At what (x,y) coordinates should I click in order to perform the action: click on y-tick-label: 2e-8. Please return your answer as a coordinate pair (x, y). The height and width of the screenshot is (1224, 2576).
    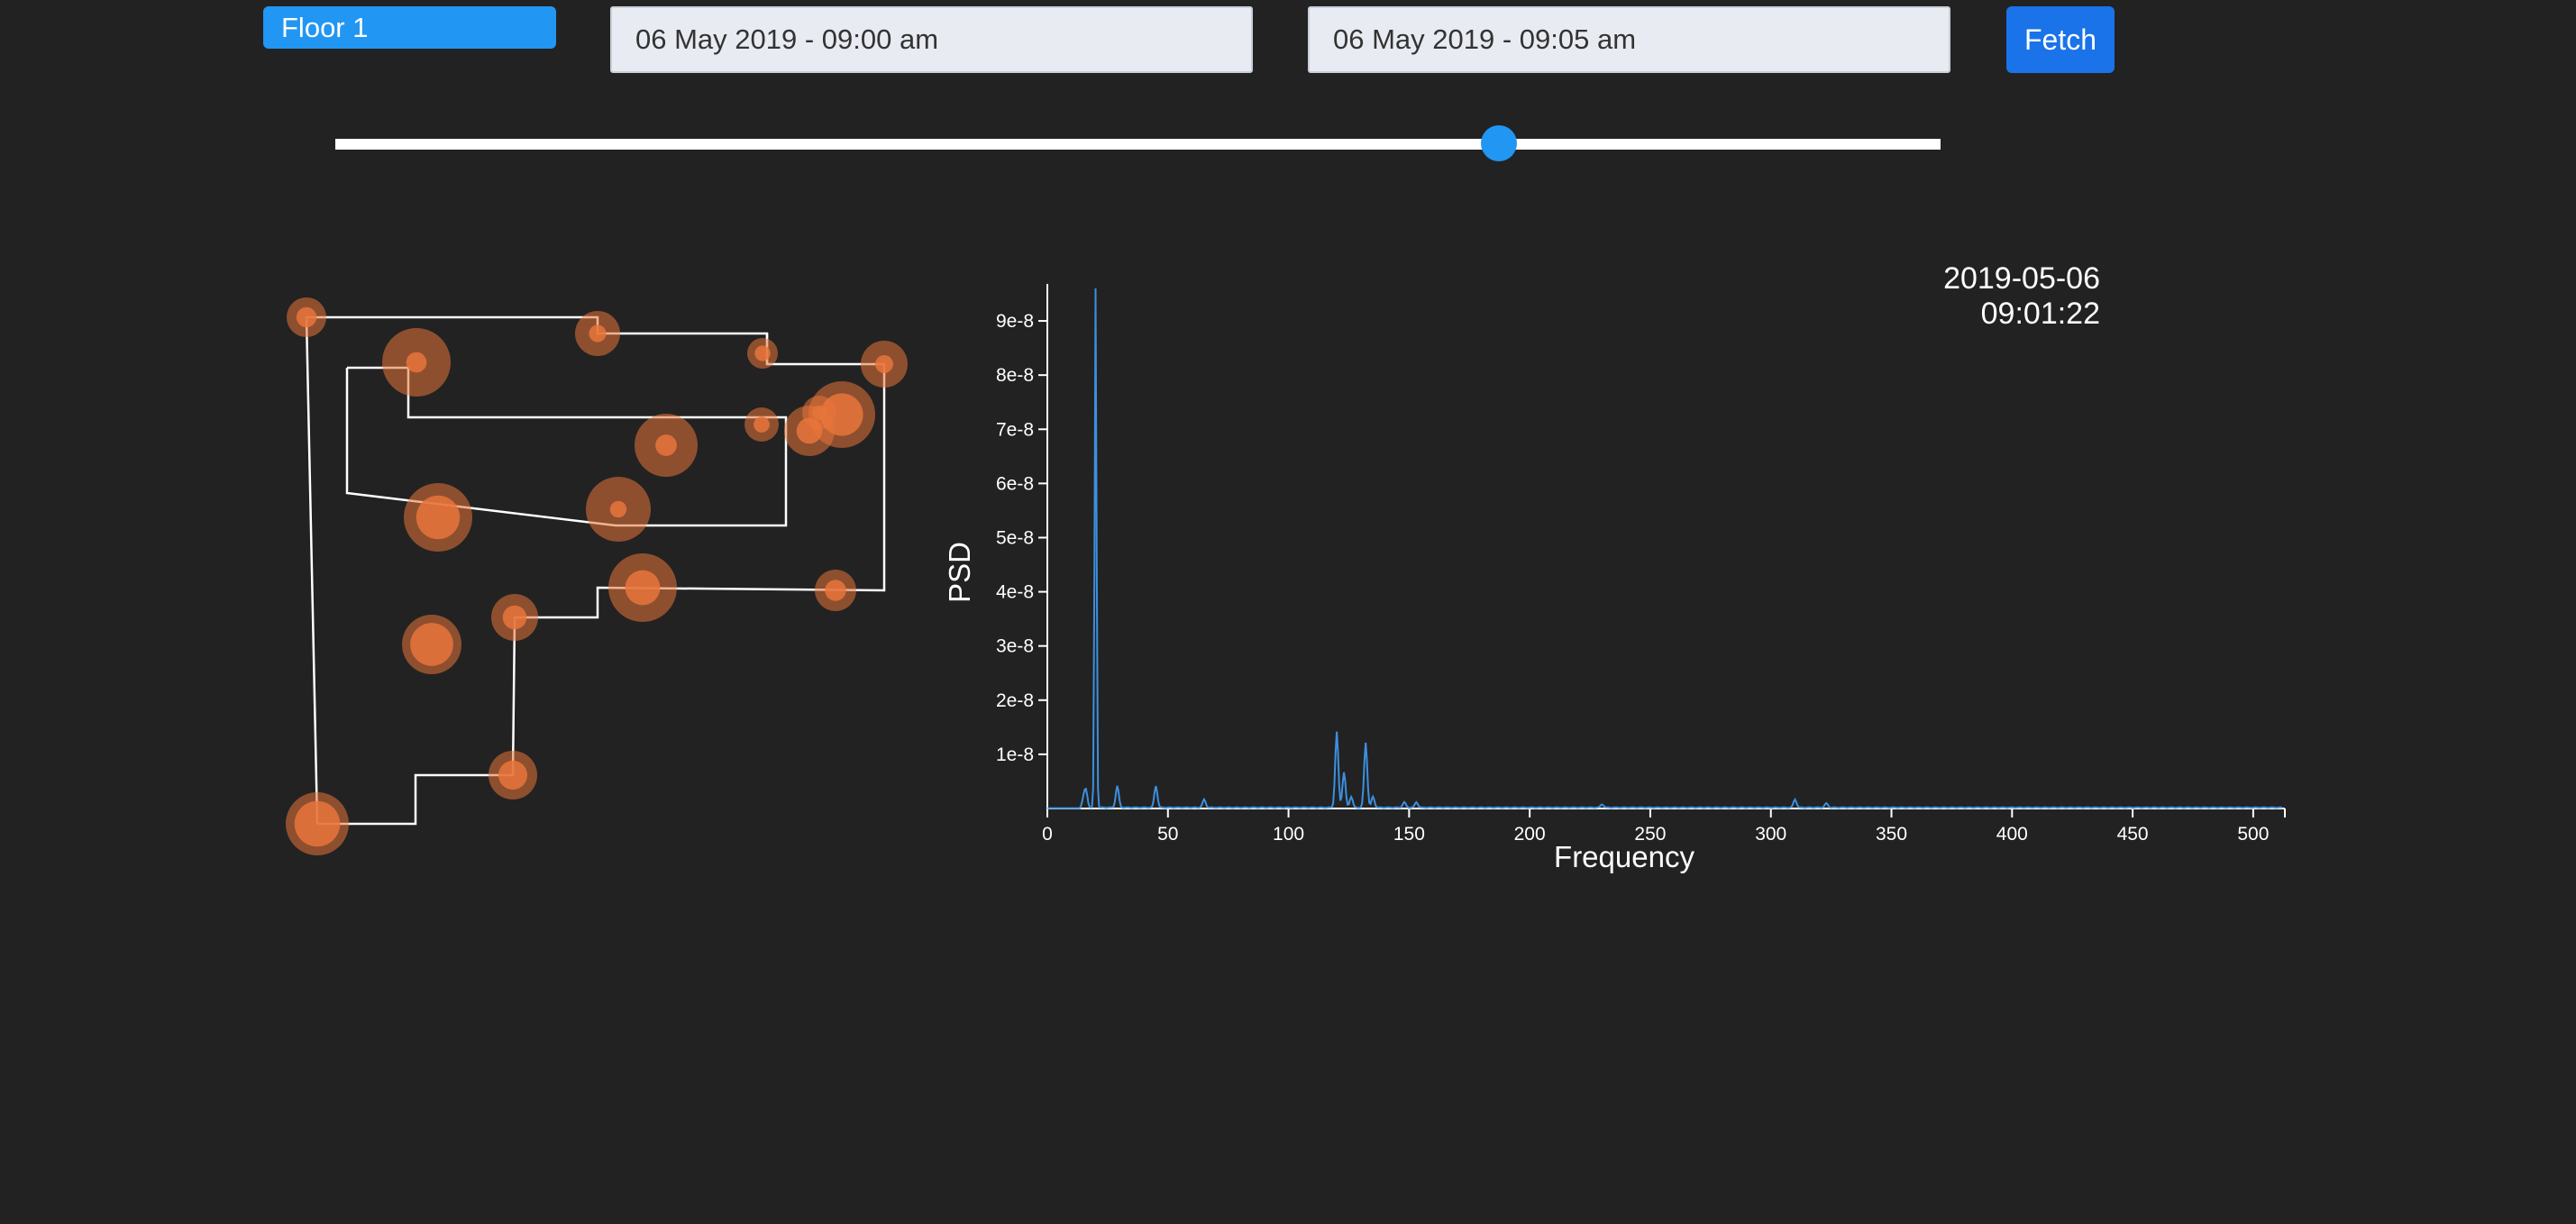
    Looking at the image, I should click on (1015, 701).